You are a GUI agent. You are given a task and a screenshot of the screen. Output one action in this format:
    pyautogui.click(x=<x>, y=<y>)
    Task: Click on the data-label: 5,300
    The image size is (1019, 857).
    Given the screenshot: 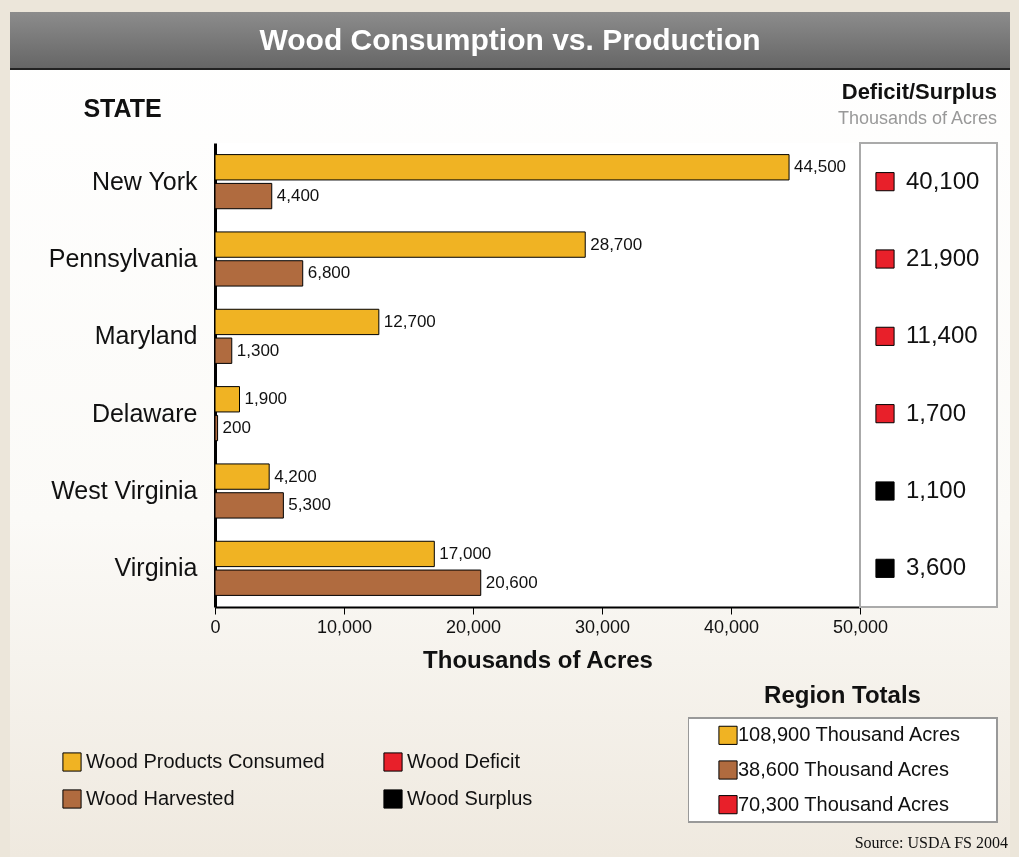 What is the action you would take?
    pyautogui.click(x=309, y=505)
    